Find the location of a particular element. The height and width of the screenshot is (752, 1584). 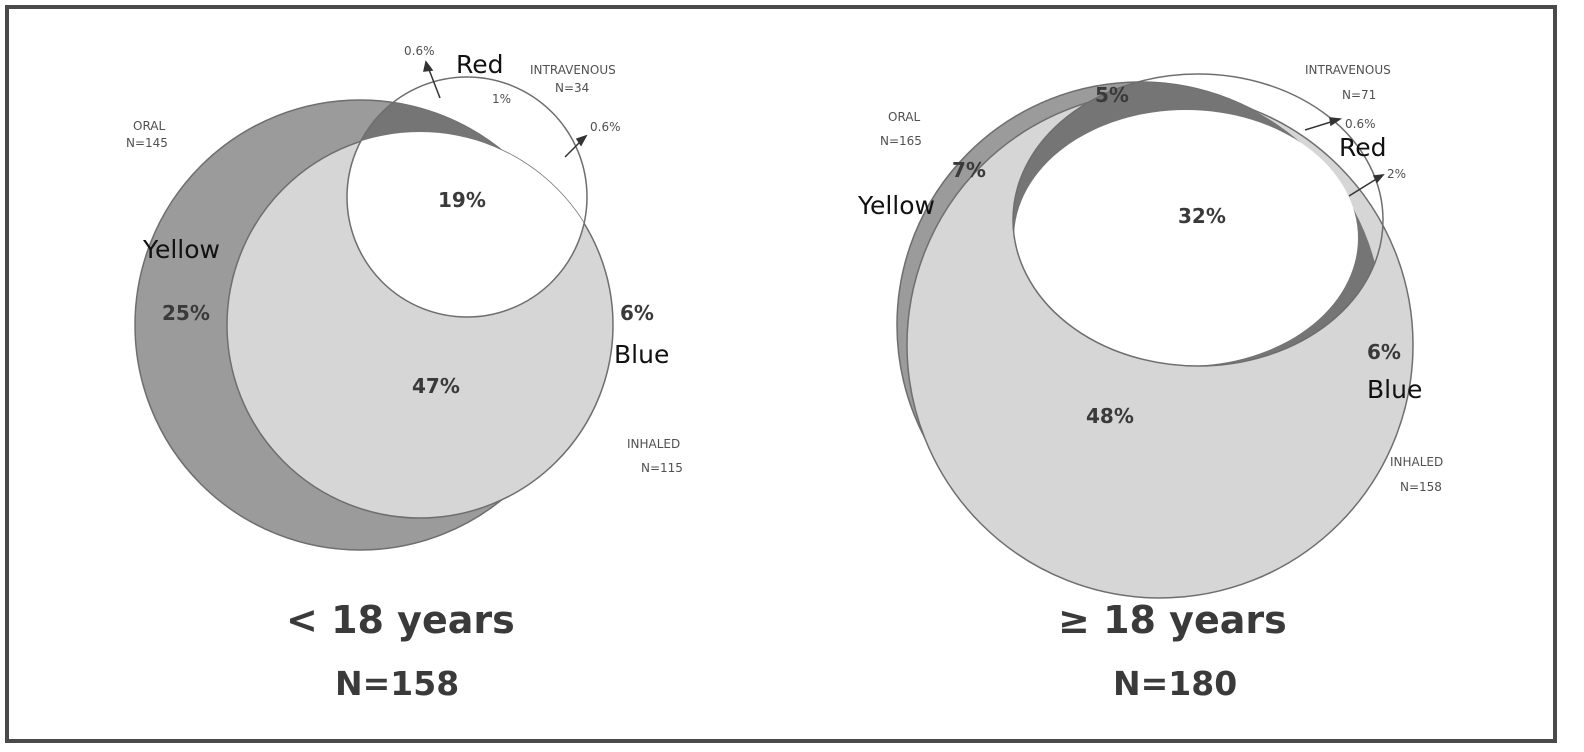

region-oral-iv: 1% is located at coordinates (501, 99).